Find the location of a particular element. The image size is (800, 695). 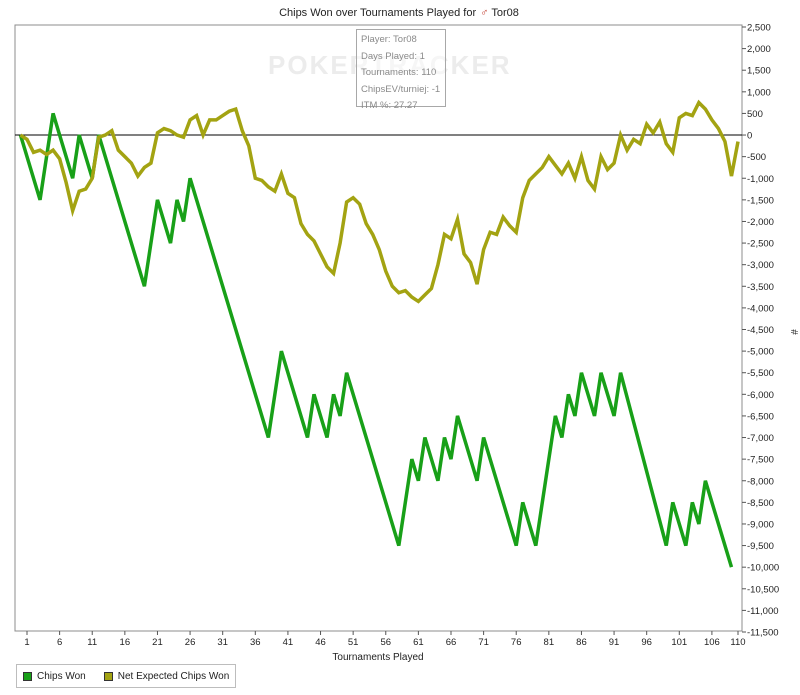

x-tick-label: 11 is located at coordinates (92, 642).